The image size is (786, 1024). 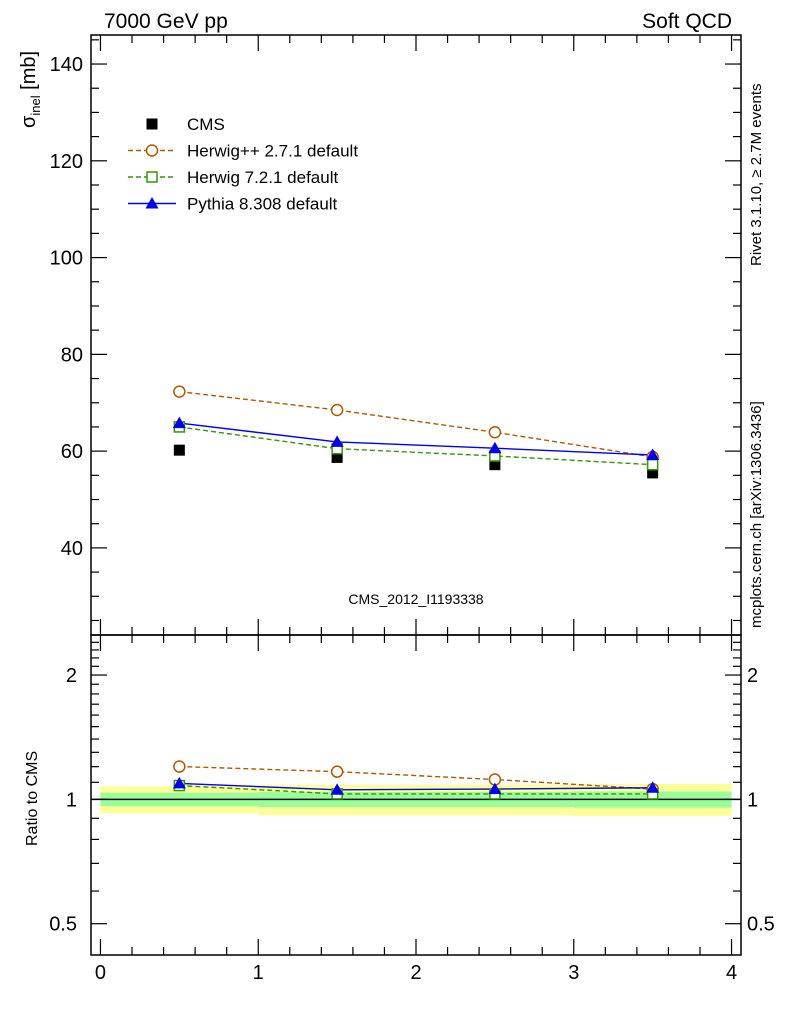 I want to click on main-pythia-line, so click(x=416, y=439).